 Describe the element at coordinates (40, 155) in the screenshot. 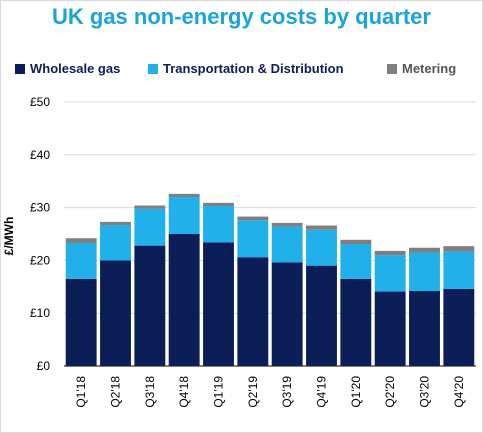

I see `y-tick-label: £40` at that location.